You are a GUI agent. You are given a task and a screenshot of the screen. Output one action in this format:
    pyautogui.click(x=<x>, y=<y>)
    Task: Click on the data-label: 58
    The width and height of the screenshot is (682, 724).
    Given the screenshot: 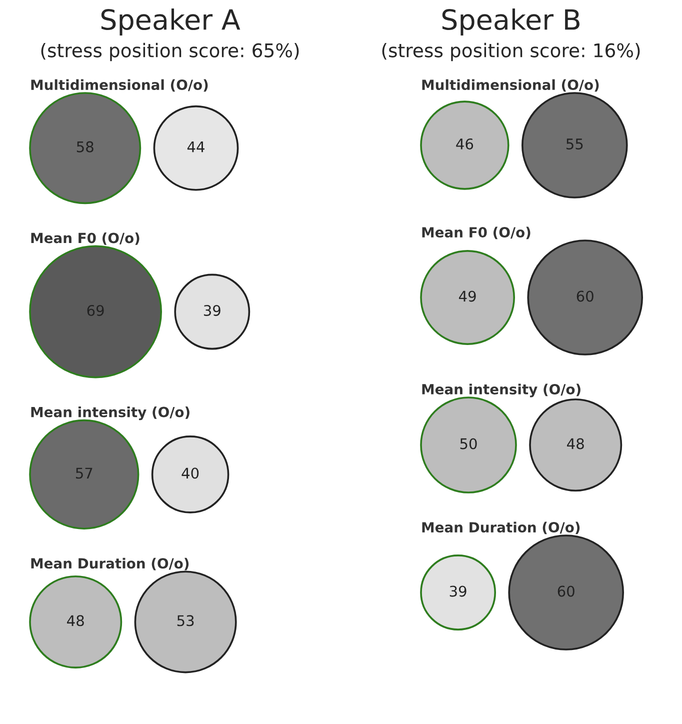 What is the action you would take?
    pyautogui.click(x=85, y=146)
    